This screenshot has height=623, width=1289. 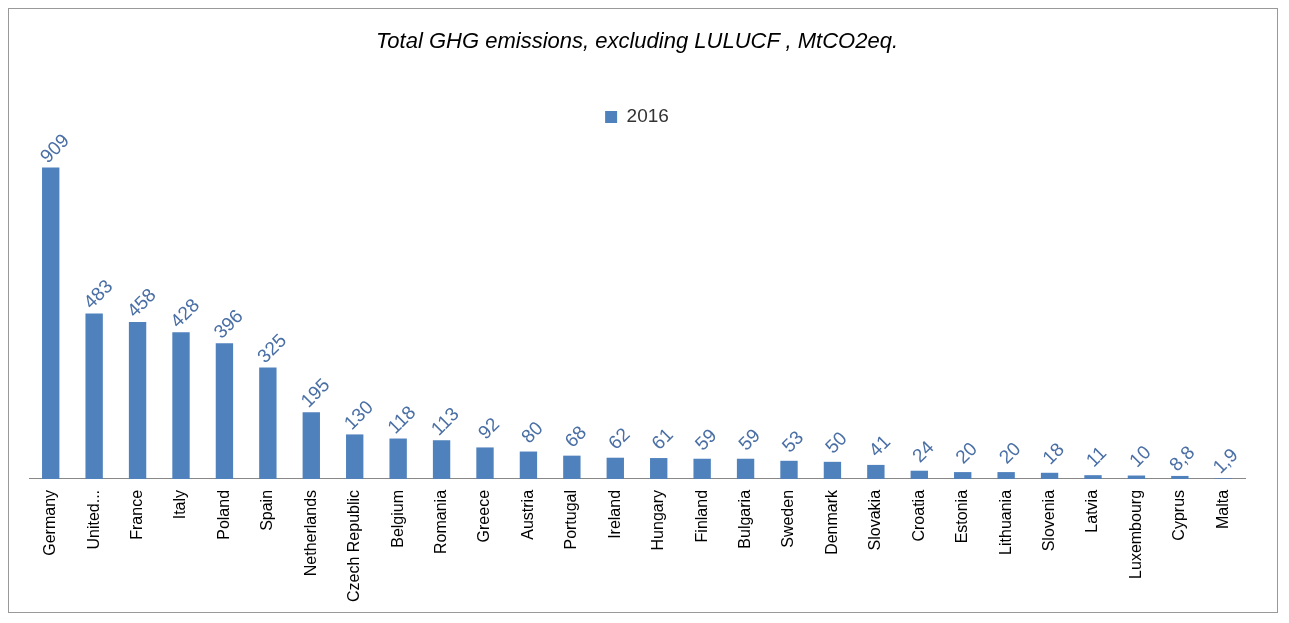 What do you see at coordinates (836, 442) in the screenshot?
I see `data-label: 50` at bounding box center [836, 442].